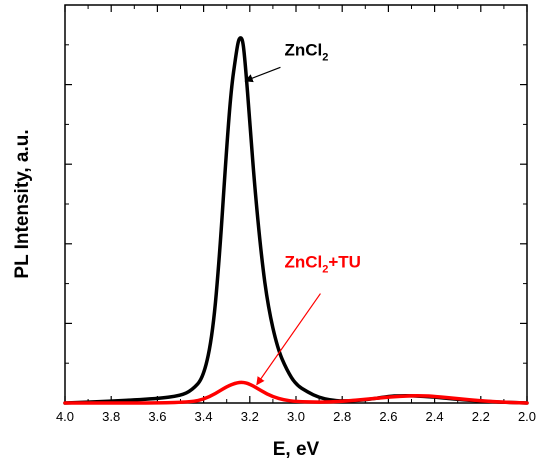 This screenshot has height=461, width=538. I want to click on x-tick-label: 3.0, so click(296, 416).